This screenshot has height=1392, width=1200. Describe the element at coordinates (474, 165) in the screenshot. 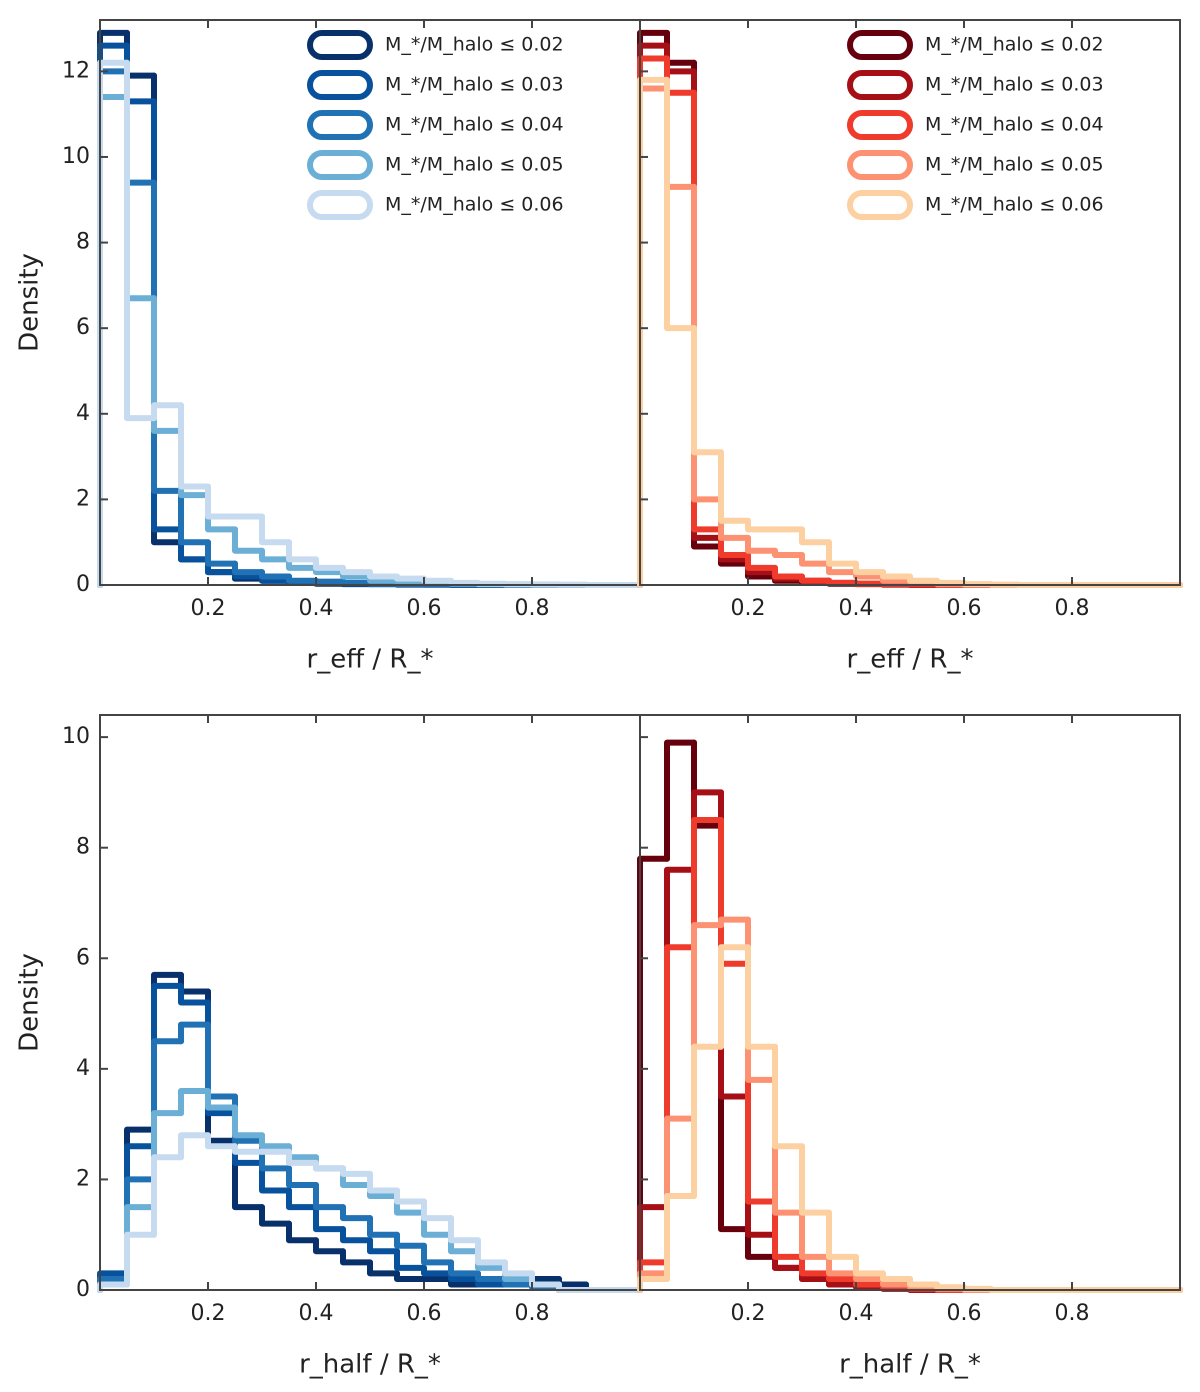

I see `legend-label: M_*/M_halo ≤ 0.05` at that location.